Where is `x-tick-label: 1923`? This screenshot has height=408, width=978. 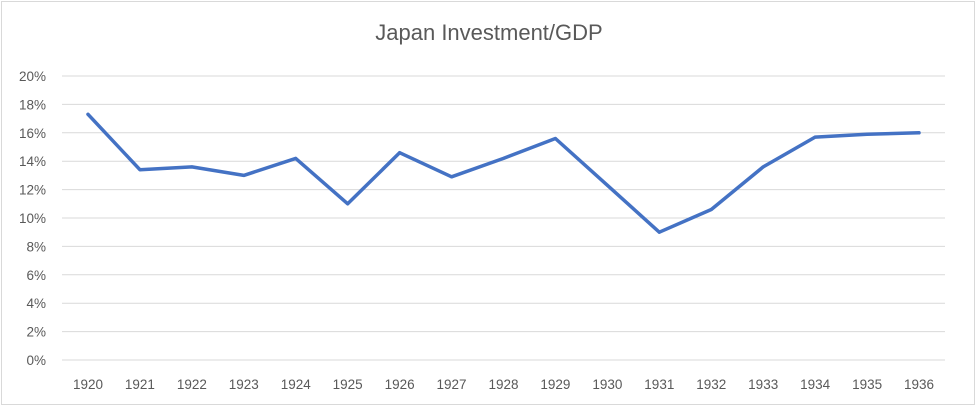
x-tick-label: 1923 is located at coordinates (244, 384).